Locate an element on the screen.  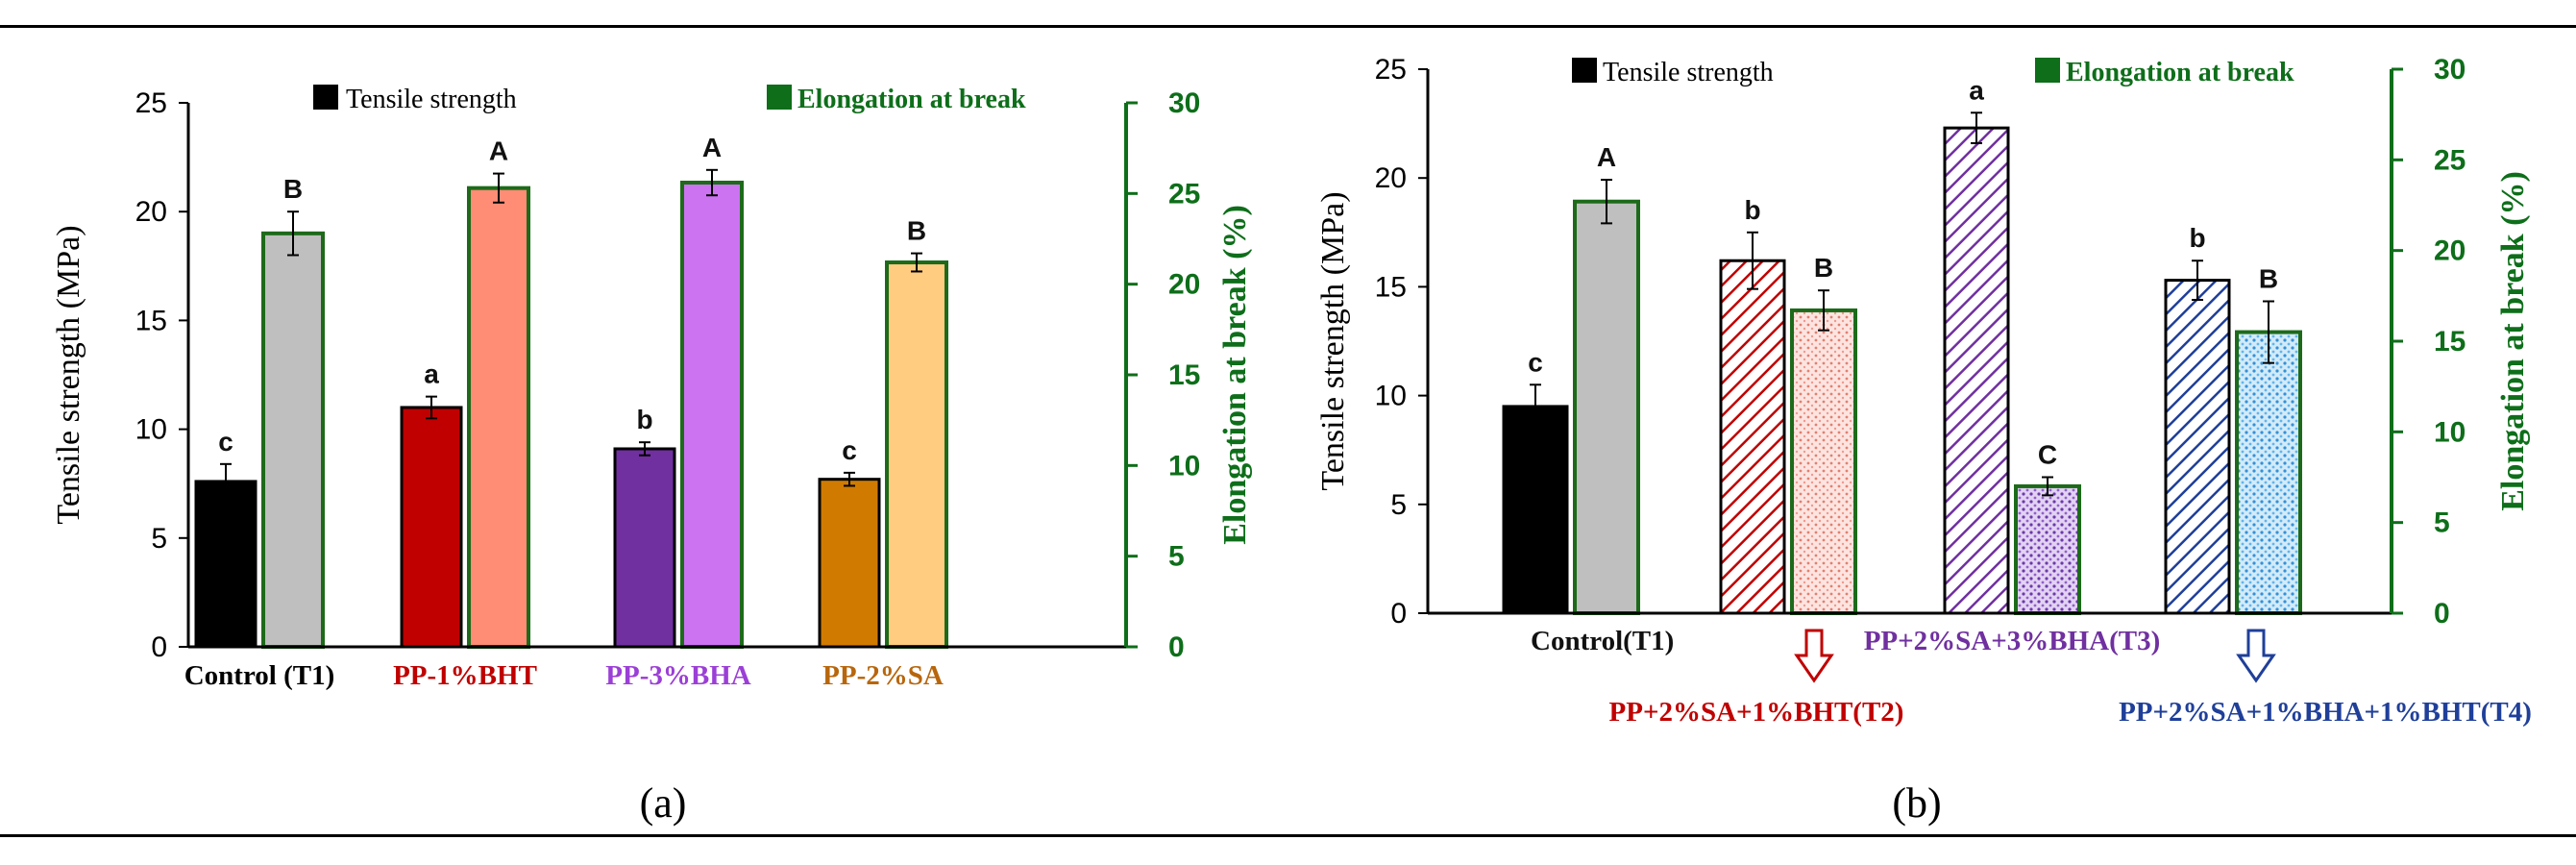
panel-b-legend: Tensile strength Elongation at break is located at coordinates (1933, 72).